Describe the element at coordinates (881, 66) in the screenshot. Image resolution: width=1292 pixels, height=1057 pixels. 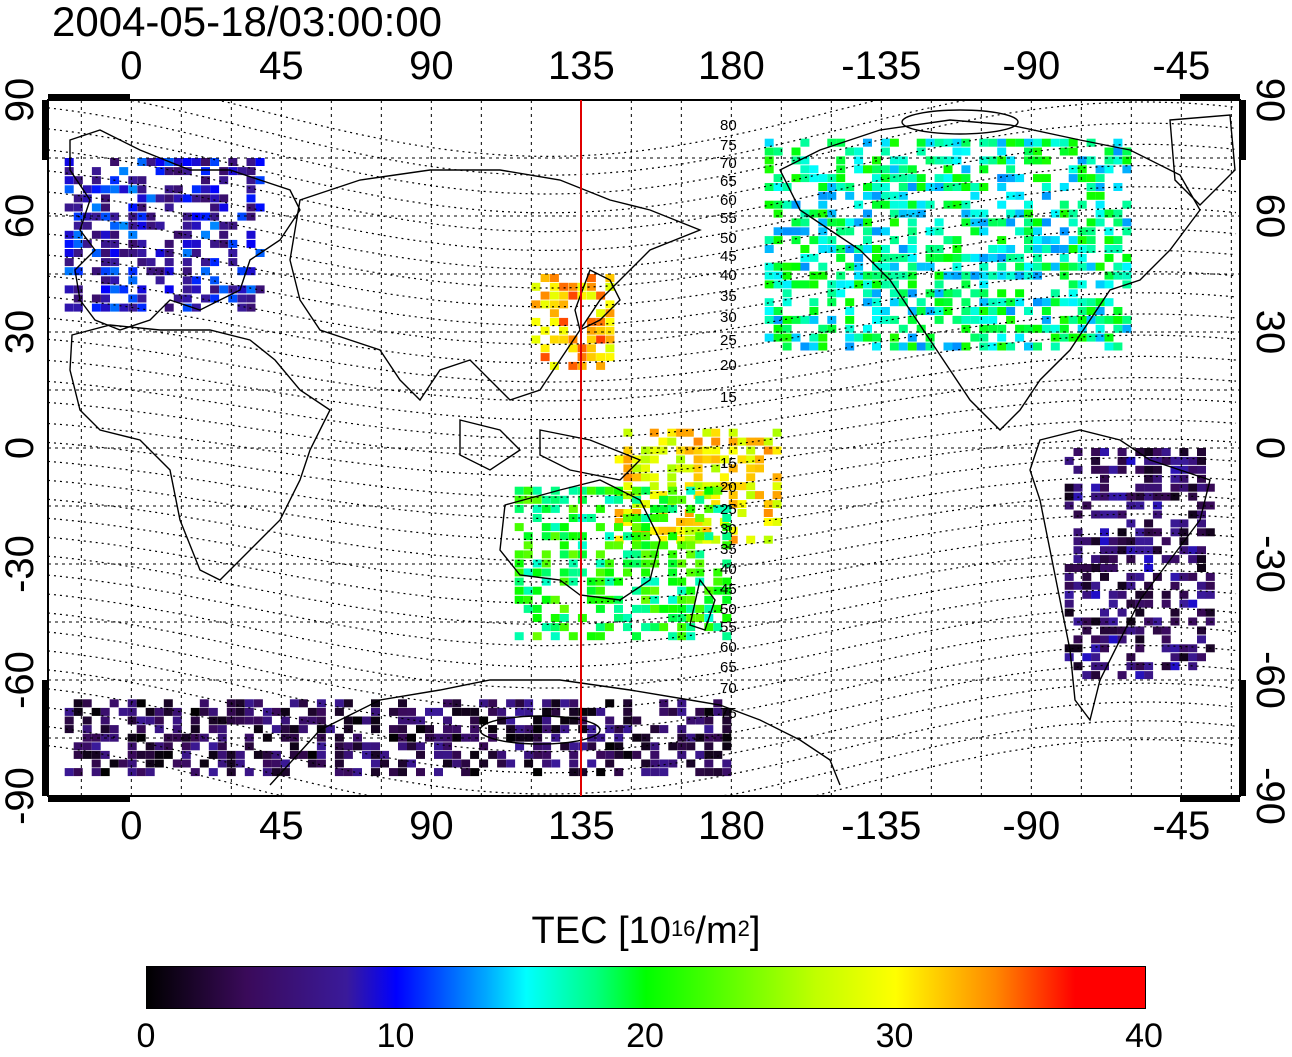
I see `lon-tick-top: -135` at that location.